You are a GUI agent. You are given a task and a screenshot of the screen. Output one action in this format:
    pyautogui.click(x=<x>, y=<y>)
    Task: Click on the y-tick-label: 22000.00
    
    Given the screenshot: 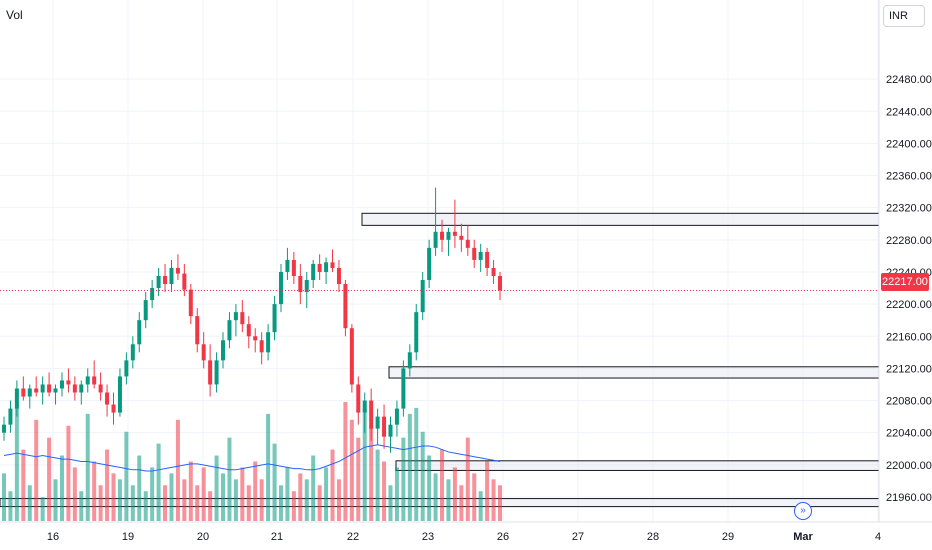 What is the action you would take?
    pyautogui.click(x=909, y=466)
    